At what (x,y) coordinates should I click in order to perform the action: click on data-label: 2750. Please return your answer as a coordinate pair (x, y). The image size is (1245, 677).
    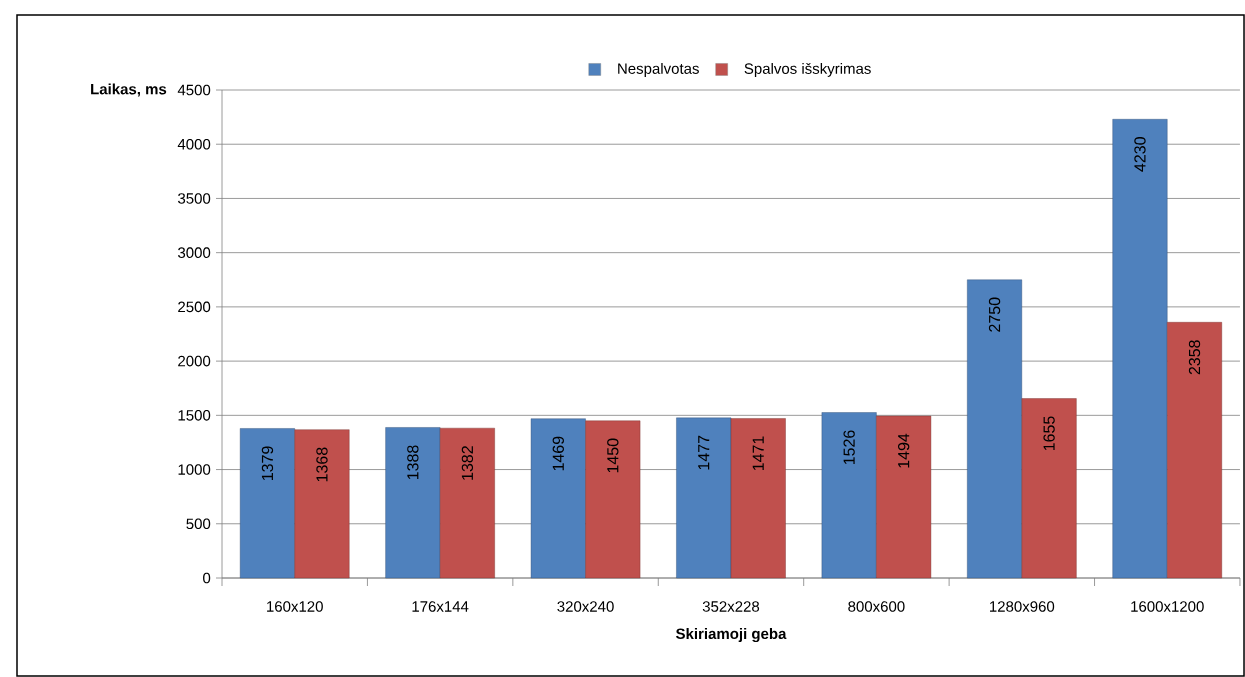
    Looking at the image, I should click on (994, 314).